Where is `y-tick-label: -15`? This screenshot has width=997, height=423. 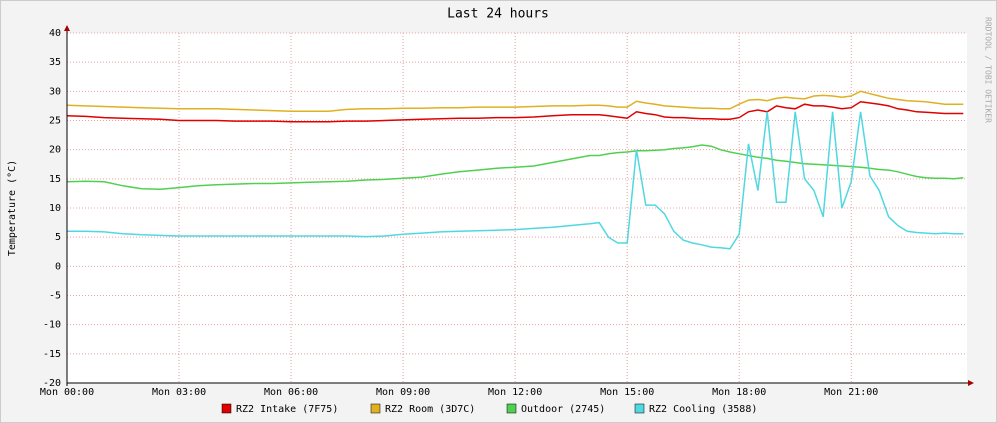
y-tick-label: -15 is located at coordinates (52, 354).